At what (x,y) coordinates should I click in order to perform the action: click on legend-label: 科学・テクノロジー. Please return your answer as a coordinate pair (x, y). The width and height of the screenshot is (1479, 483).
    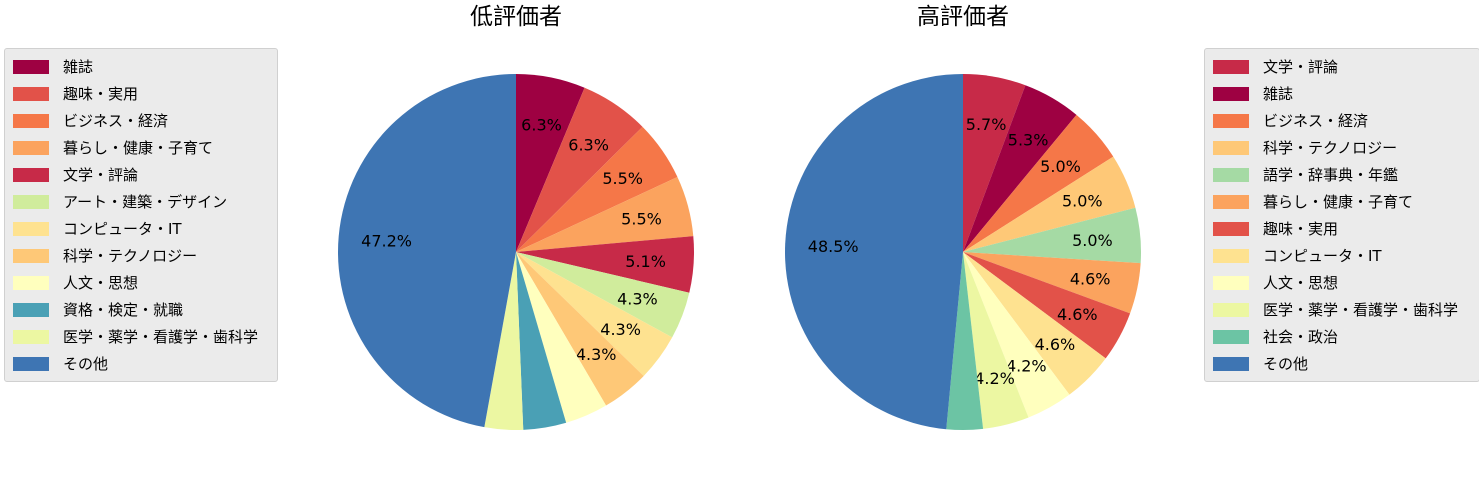
    Looking at the image, I should click on (130, 256).